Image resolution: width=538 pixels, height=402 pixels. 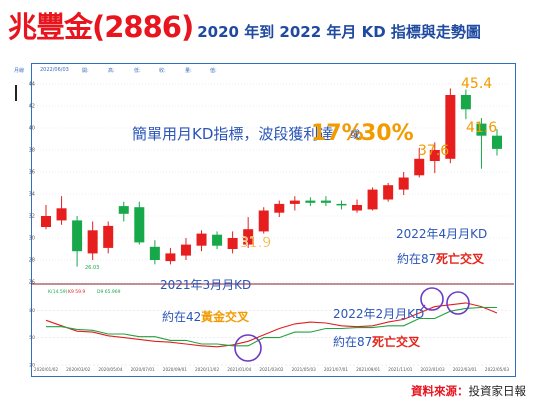 What do you see at coordinates (239, 369) in the screenshot?
I see `x-tick-label: 2021/01/04` at bounding box center [239, 369].